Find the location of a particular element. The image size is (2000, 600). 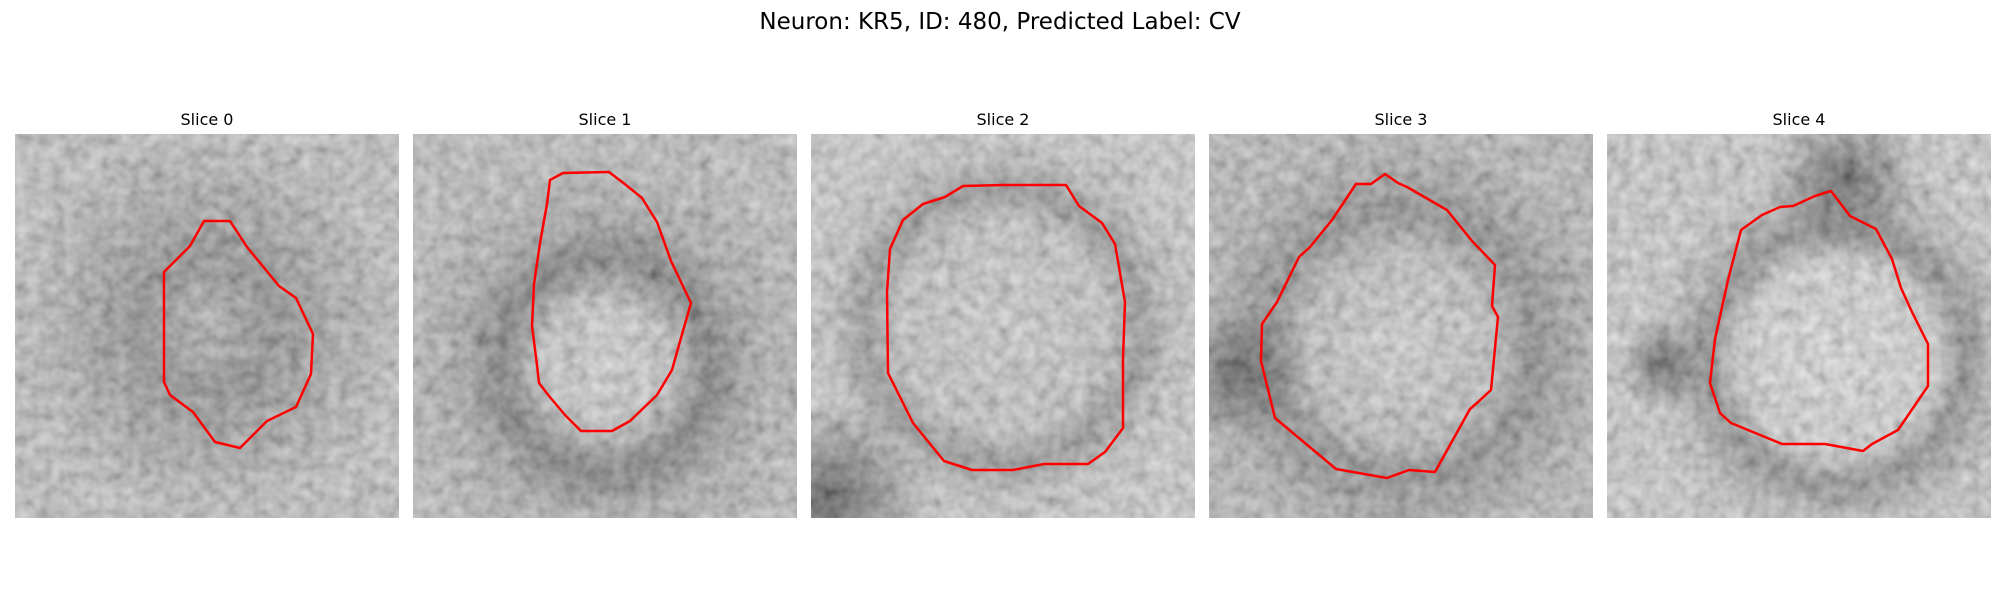

slice-title: Slice 3 is located at coordinates (1401, 119).